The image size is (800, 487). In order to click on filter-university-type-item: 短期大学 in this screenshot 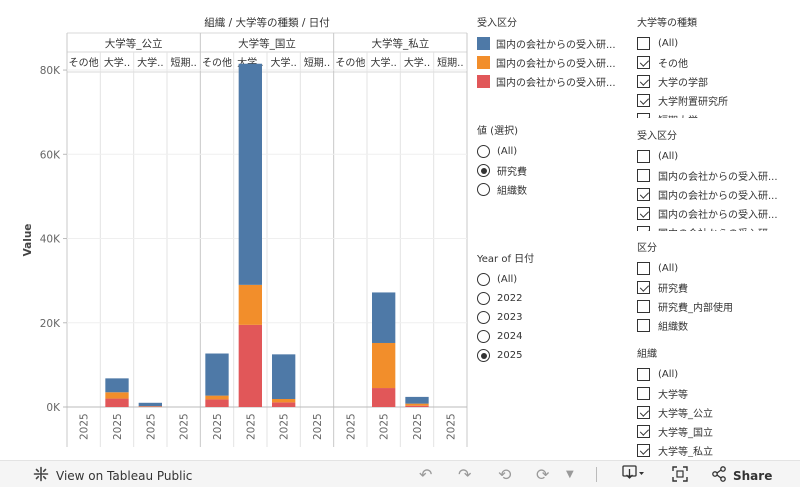, I will do `click(713, 114)`.